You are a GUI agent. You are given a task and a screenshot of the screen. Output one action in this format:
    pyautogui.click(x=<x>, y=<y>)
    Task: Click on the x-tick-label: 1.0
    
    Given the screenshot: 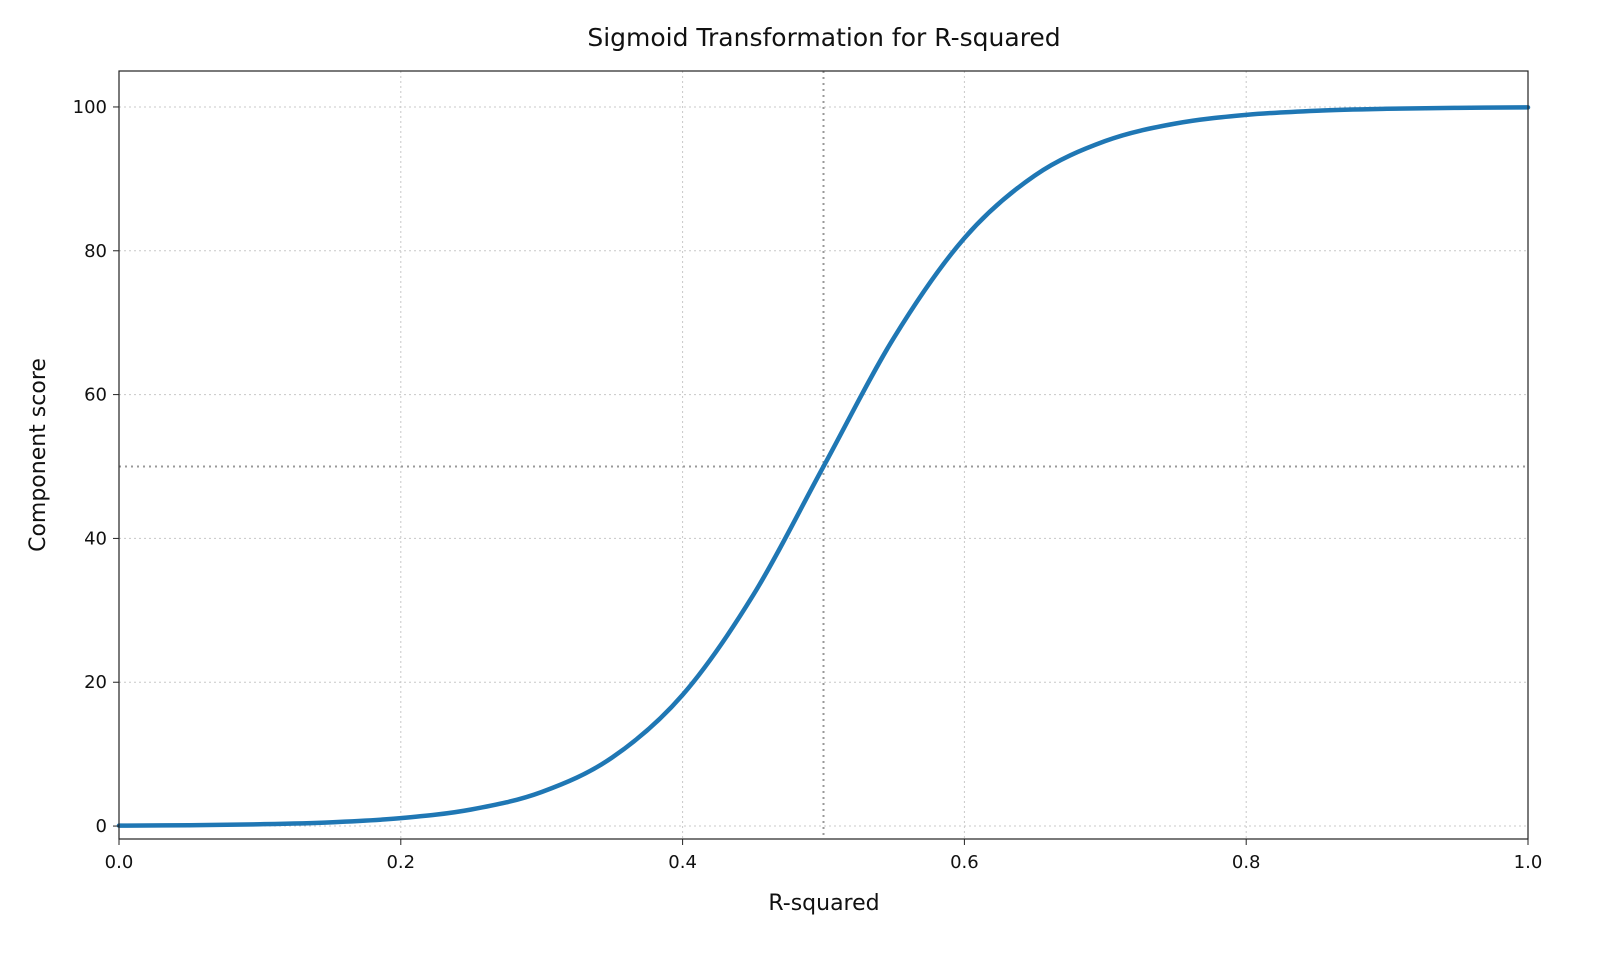 What is the action you would take?
    pyautogui.click(x=1528, y=862)
    